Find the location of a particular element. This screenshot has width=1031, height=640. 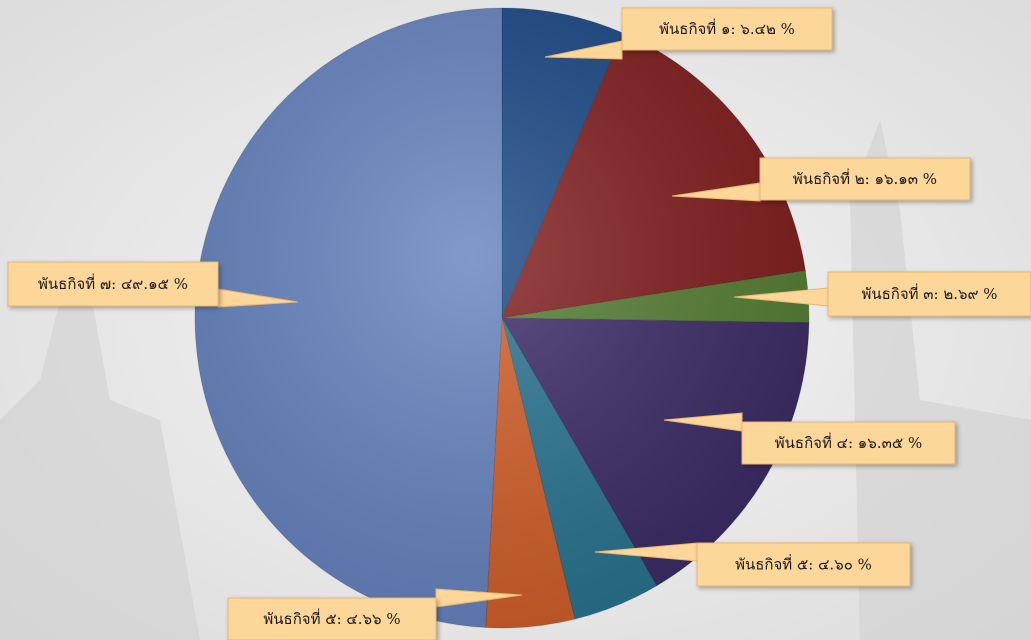

data-label: พันธกิจที่ ๕: ๔.๖๐ % is located at coordinates (803, 564).